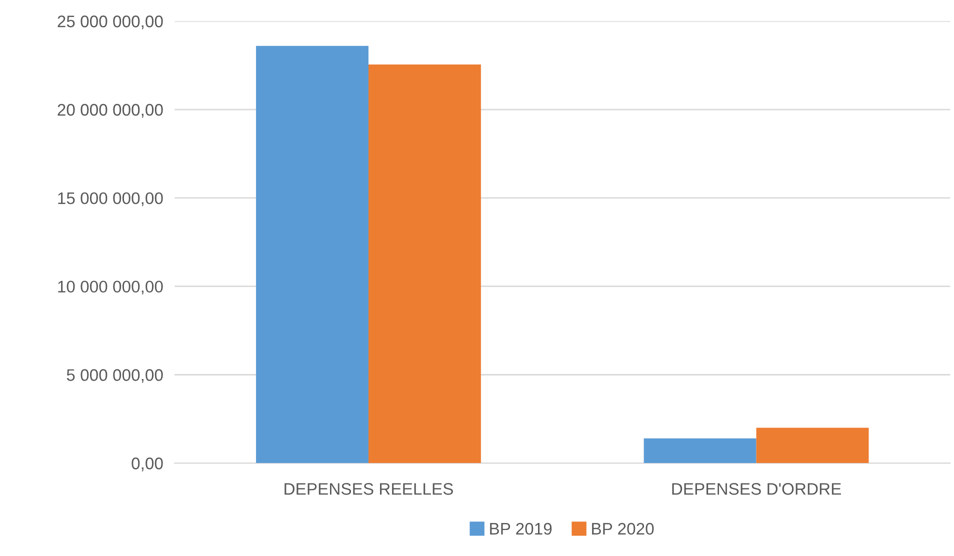  Describe the element at coordinates (756, 489) in the screenshot. I see `x-tick-label: DEPENSES D'ORDRE` at that location.